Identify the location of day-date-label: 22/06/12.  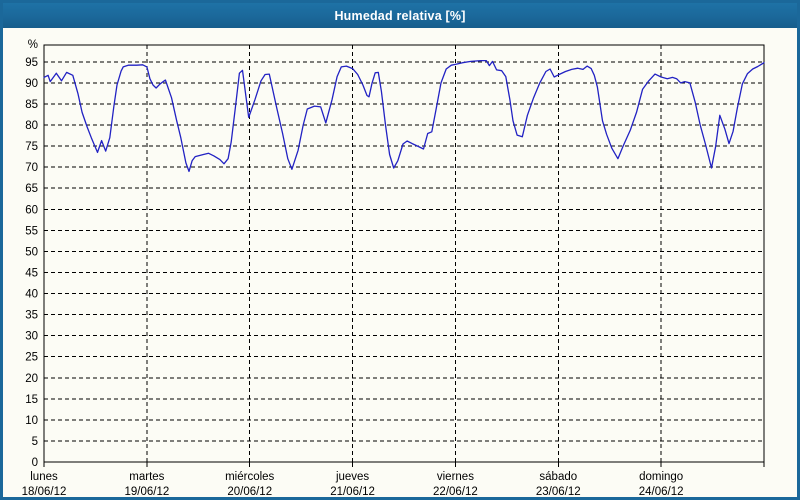
(455, 492).